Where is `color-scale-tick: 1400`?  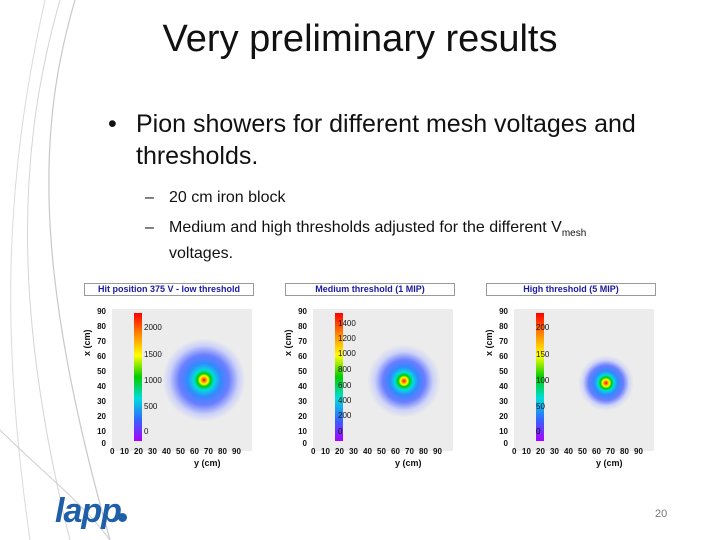 color-scale-tick: 1400 is located at coordinates (347, 323).